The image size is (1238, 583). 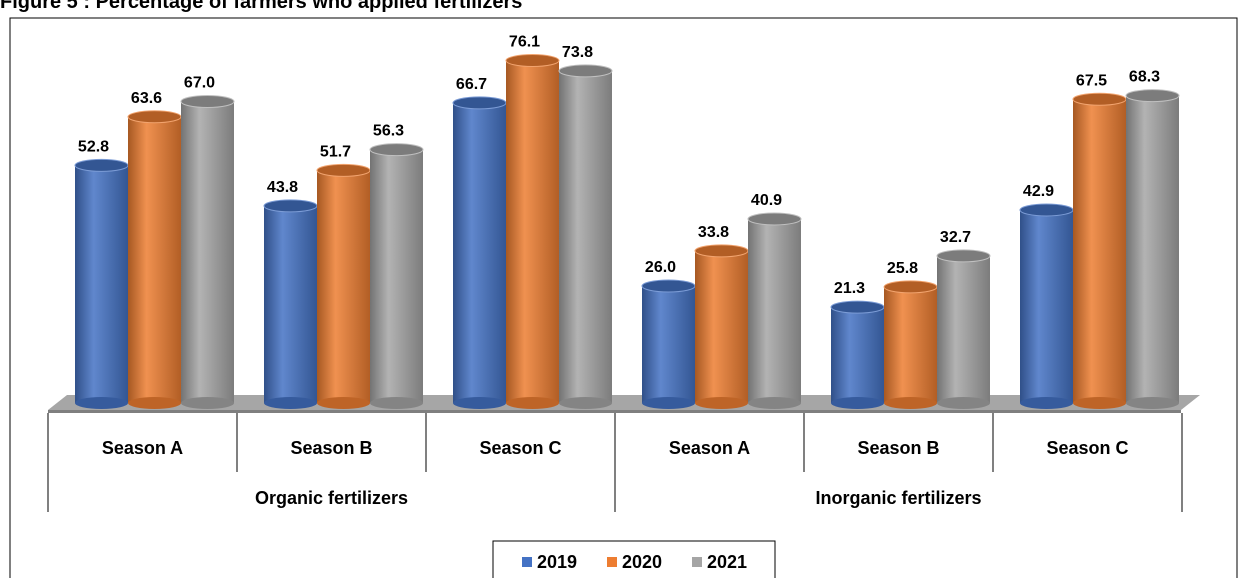 What do you see at coordinates (331, 498) in the screenshot?
I see `group-label: Organic fertilizers` at bounding box center [331, 498].